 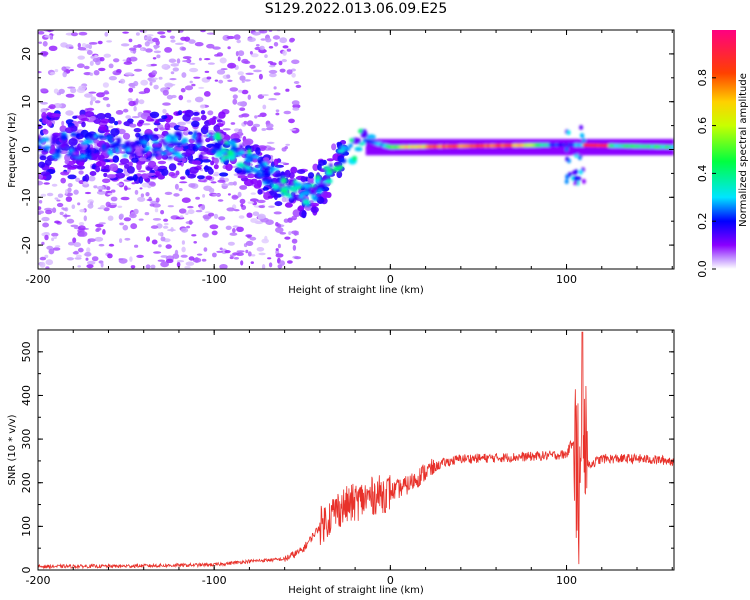 What do you see at coordinates (566, 580) in the screenshot?
I see `x-tick-label: 100` at bounding box center [566, 580].